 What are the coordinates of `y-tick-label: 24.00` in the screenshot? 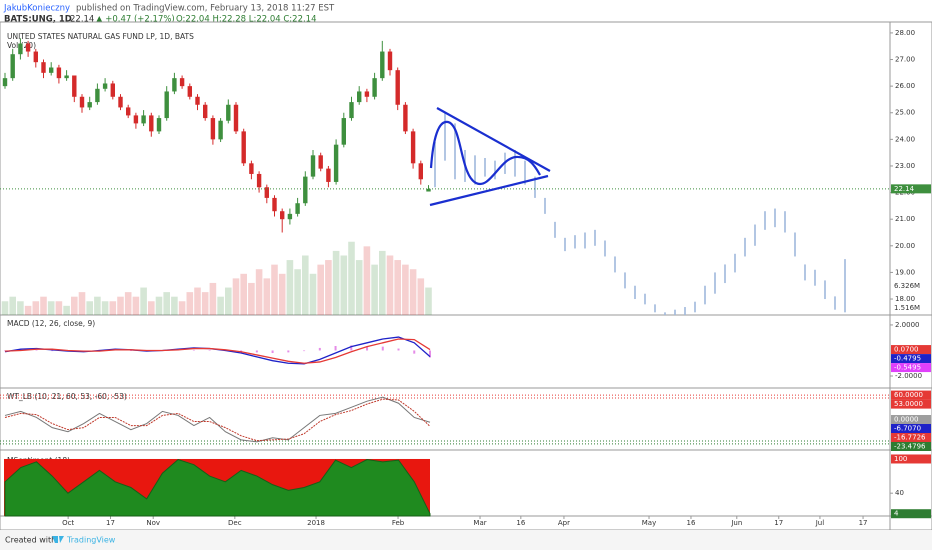 It's located at (905, 139).